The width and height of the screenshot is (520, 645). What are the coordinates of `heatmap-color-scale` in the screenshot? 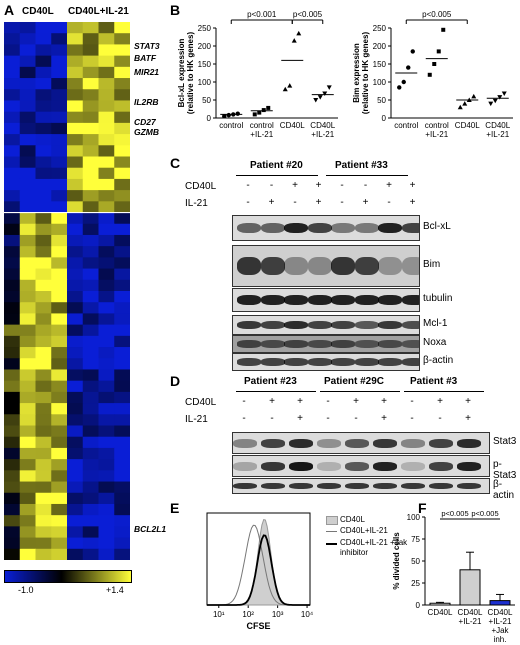 It's located at (68, 576).